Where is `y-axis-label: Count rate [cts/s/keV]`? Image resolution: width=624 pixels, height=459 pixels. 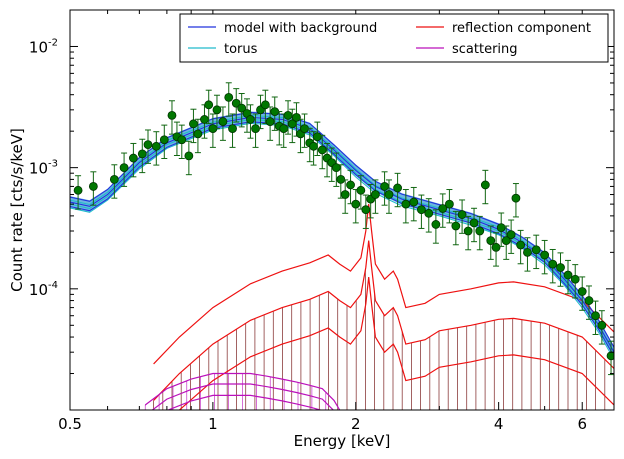 y-axis-label: Count rate [cts/s/keV] is located at coordinates (17, 210).